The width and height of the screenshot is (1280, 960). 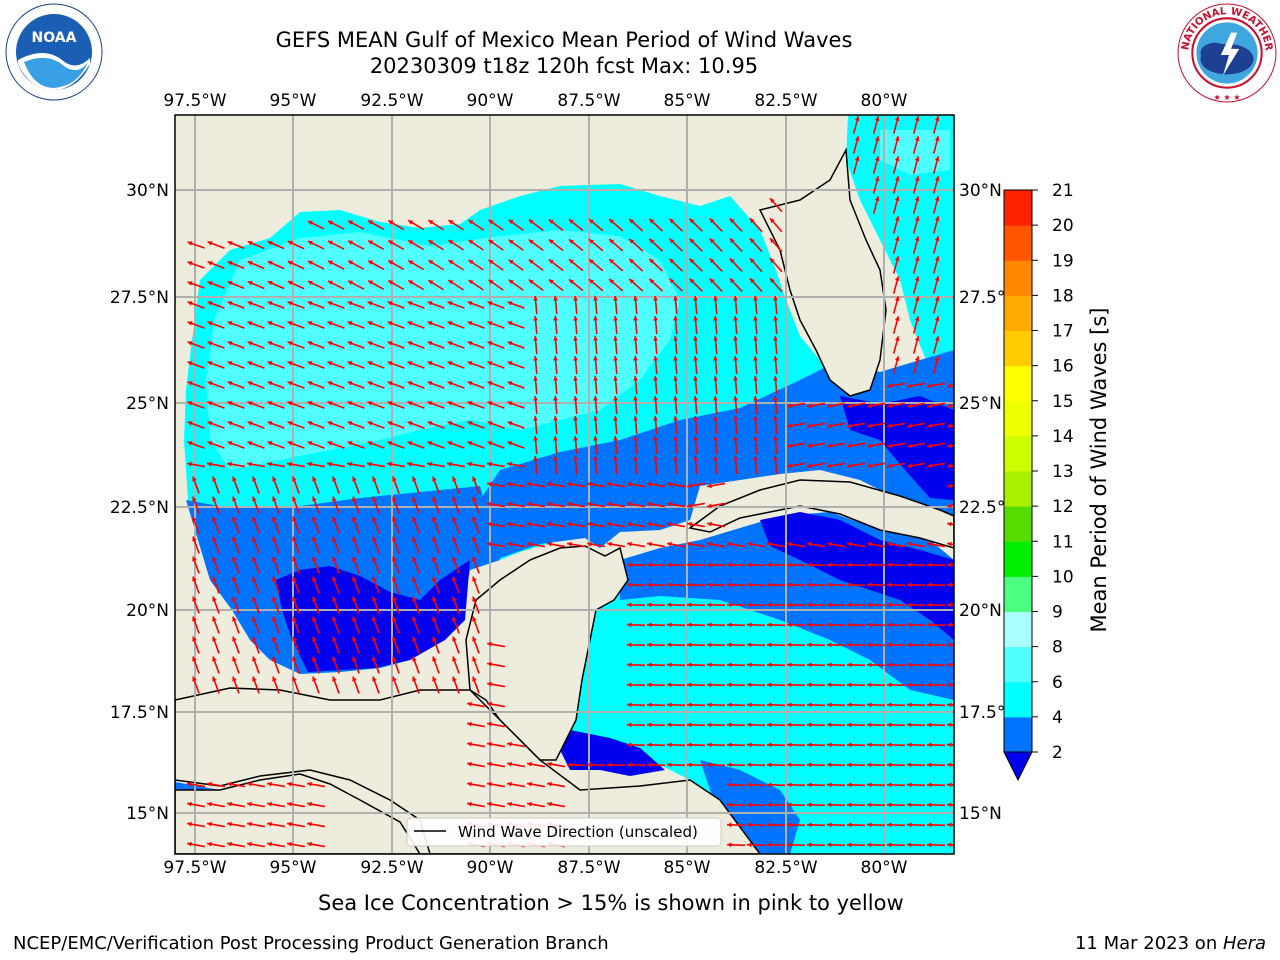 What do you see at coordinates (564, 66) in the screenshot?
I see `map-subtitle: 20230309 t18z 120h fcst Max: 10.95` at bounding box center [564, 66].